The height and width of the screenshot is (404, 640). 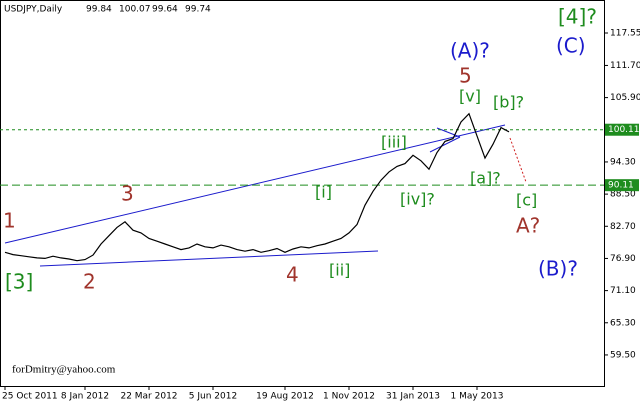 What do you see at coordinates (413, 397) in the screenshot?
I see `x-tick-label: 31 Jan 2013` at bounding box center [413, 397].